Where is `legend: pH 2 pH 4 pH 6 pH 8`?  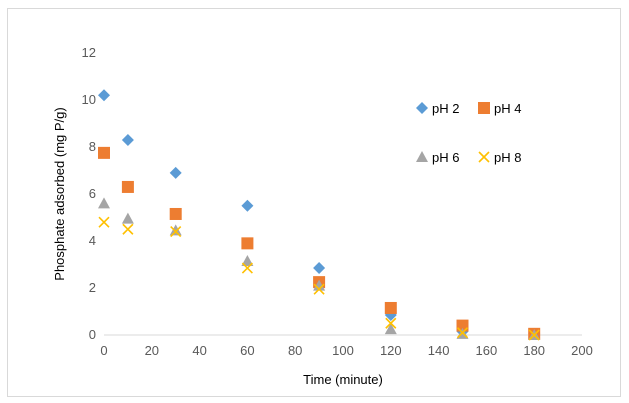 legend: pH 2 pH 4 pH 6 pH 8 is located at coordinates (468, 133).